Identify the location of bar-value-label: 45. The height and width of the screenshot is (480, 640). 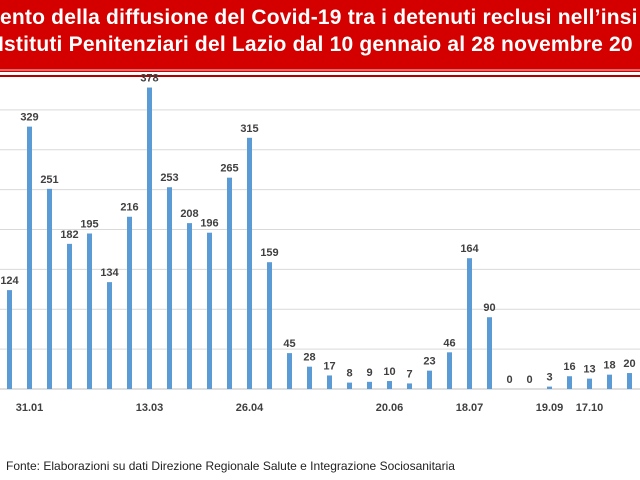
(289, 344).